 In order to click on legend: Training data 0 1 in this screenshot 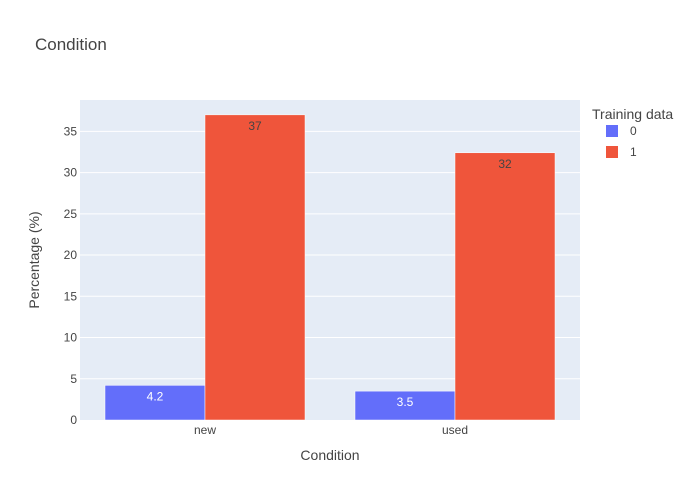, I will do `click(632, 132)`.